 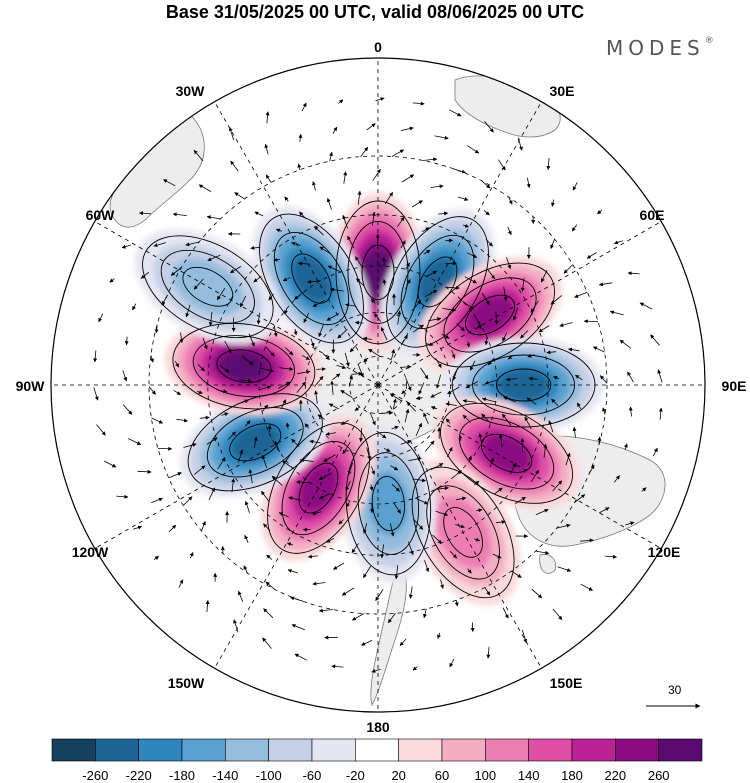 I want to click on longitude-label: 120W, so click(x=90, y=552).